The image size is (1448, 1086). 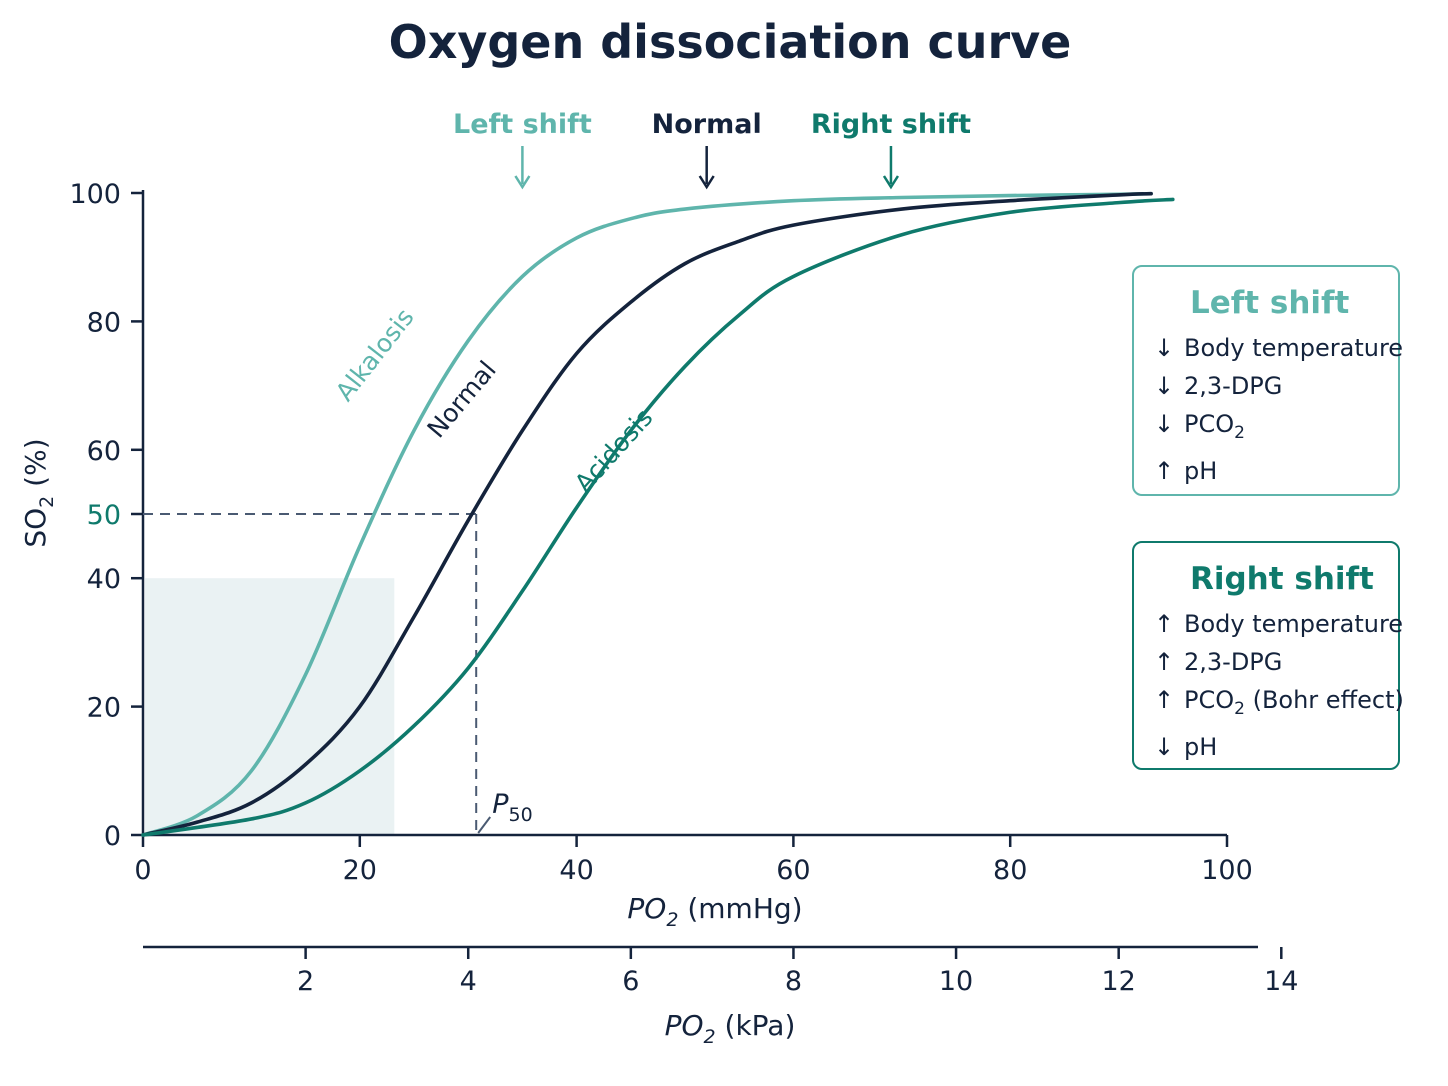 What do you see at coordinates (956, 981) in the screenshot?
I see `x2-tick-label: 10` at bounding box center [956, 981].